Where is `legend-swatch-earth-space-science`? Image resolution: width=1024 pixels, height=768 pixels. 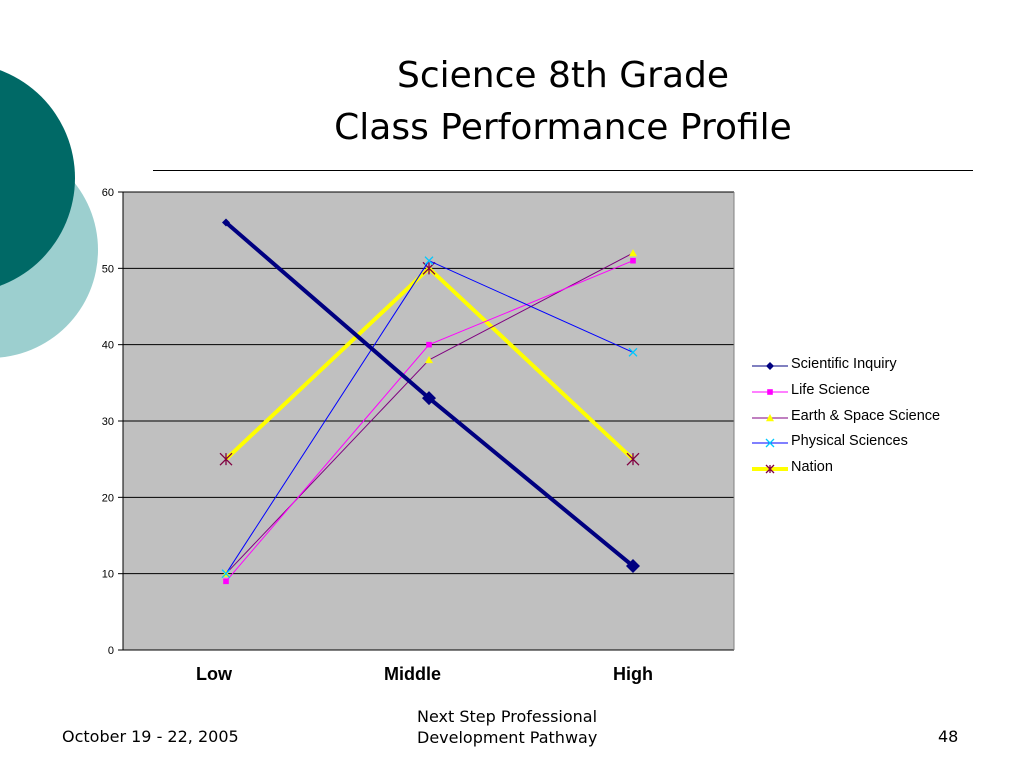
legend-swatch-earth-space-science is located at coordinates (770, 417).